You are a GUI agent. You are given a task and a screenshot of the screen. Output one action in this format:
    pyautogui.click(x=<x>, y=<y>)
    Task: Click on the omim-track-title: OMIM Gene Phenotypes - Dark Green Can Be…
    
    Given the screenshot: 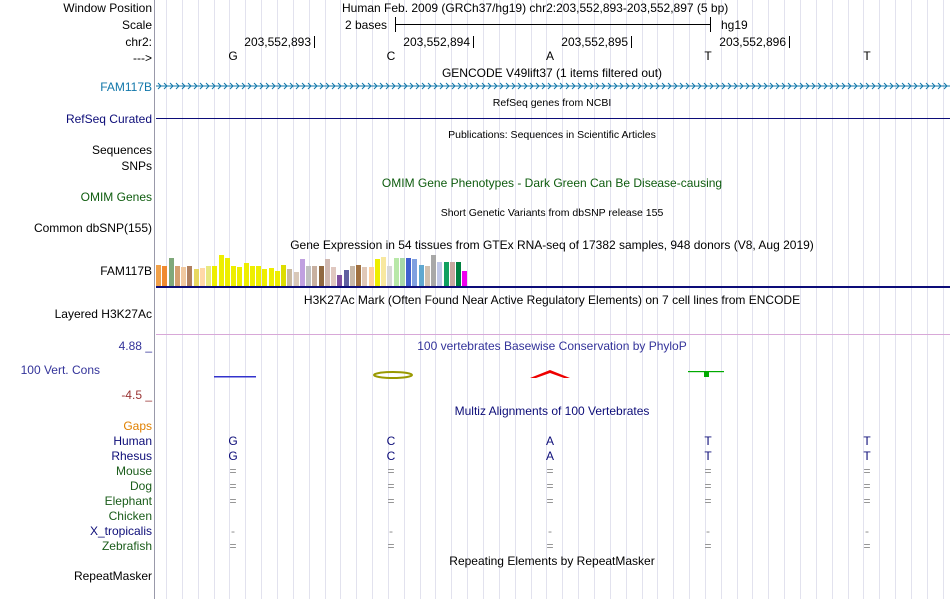 What is the action you would take?
    pyautogui.click(x=552, y=183)
    